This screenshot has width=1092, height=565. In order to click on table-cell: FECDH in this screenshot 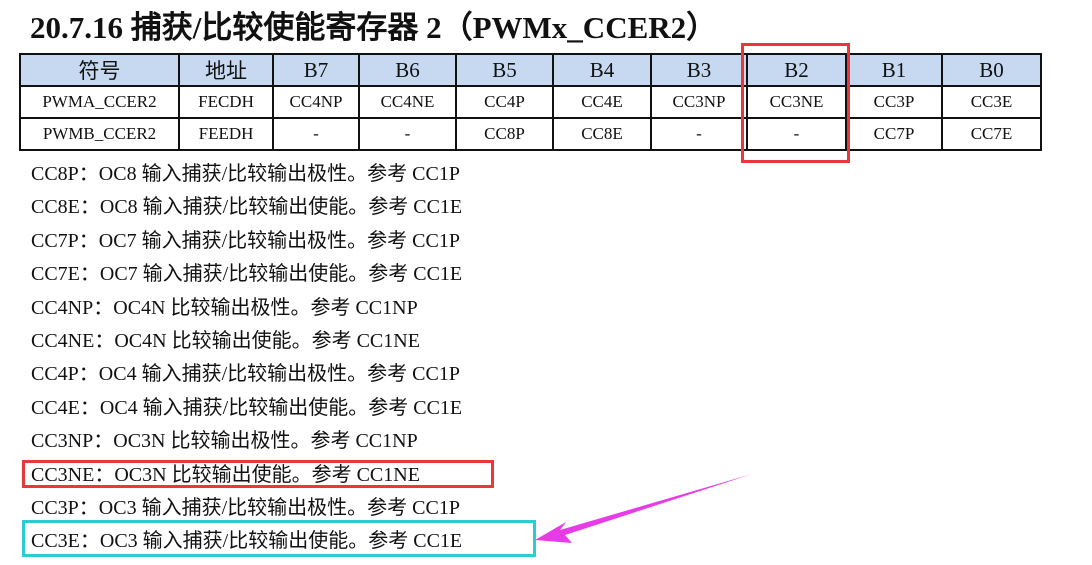, I will do `click(226, 102)`.